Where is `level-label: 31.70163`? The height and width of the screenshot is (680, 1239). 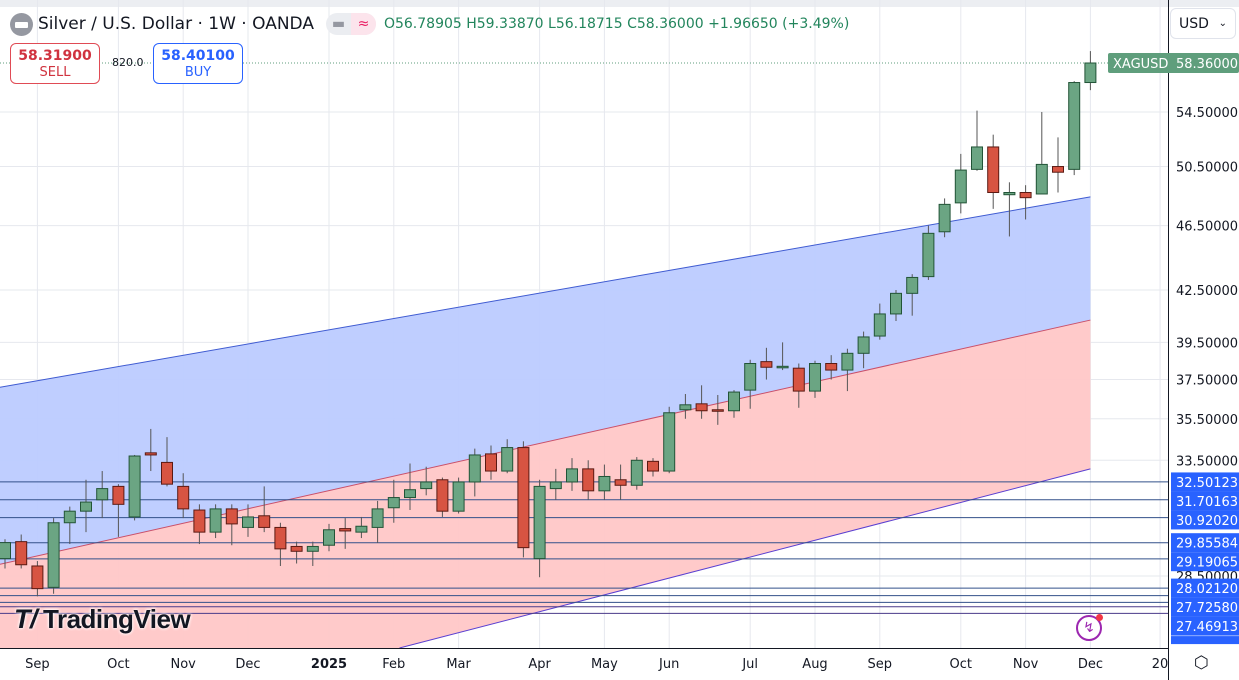
level-label: 31.70163 is located at coordinates (1207, 502).